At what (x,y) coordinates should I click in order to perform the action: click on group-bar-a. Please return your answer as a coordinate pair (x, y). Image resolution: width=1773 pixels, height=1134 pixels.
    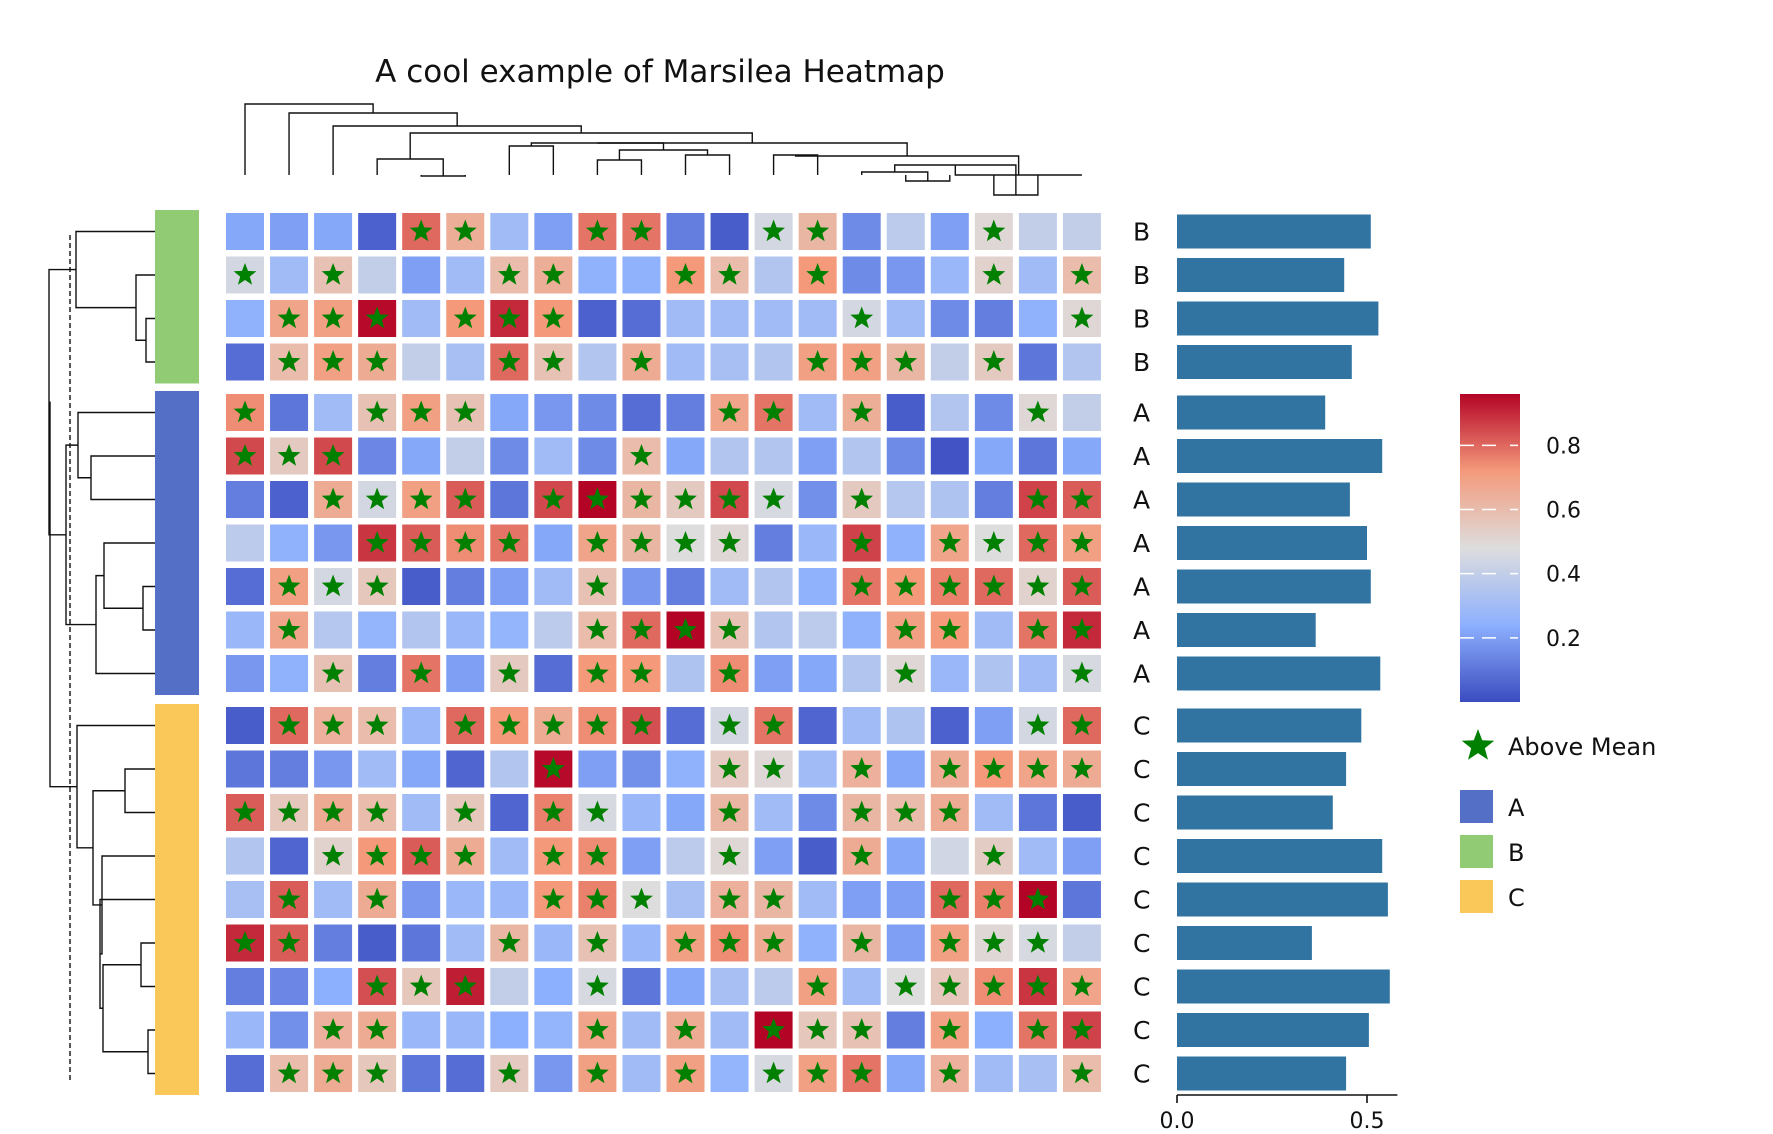
    Looking at the image, I should click on (177, 543).